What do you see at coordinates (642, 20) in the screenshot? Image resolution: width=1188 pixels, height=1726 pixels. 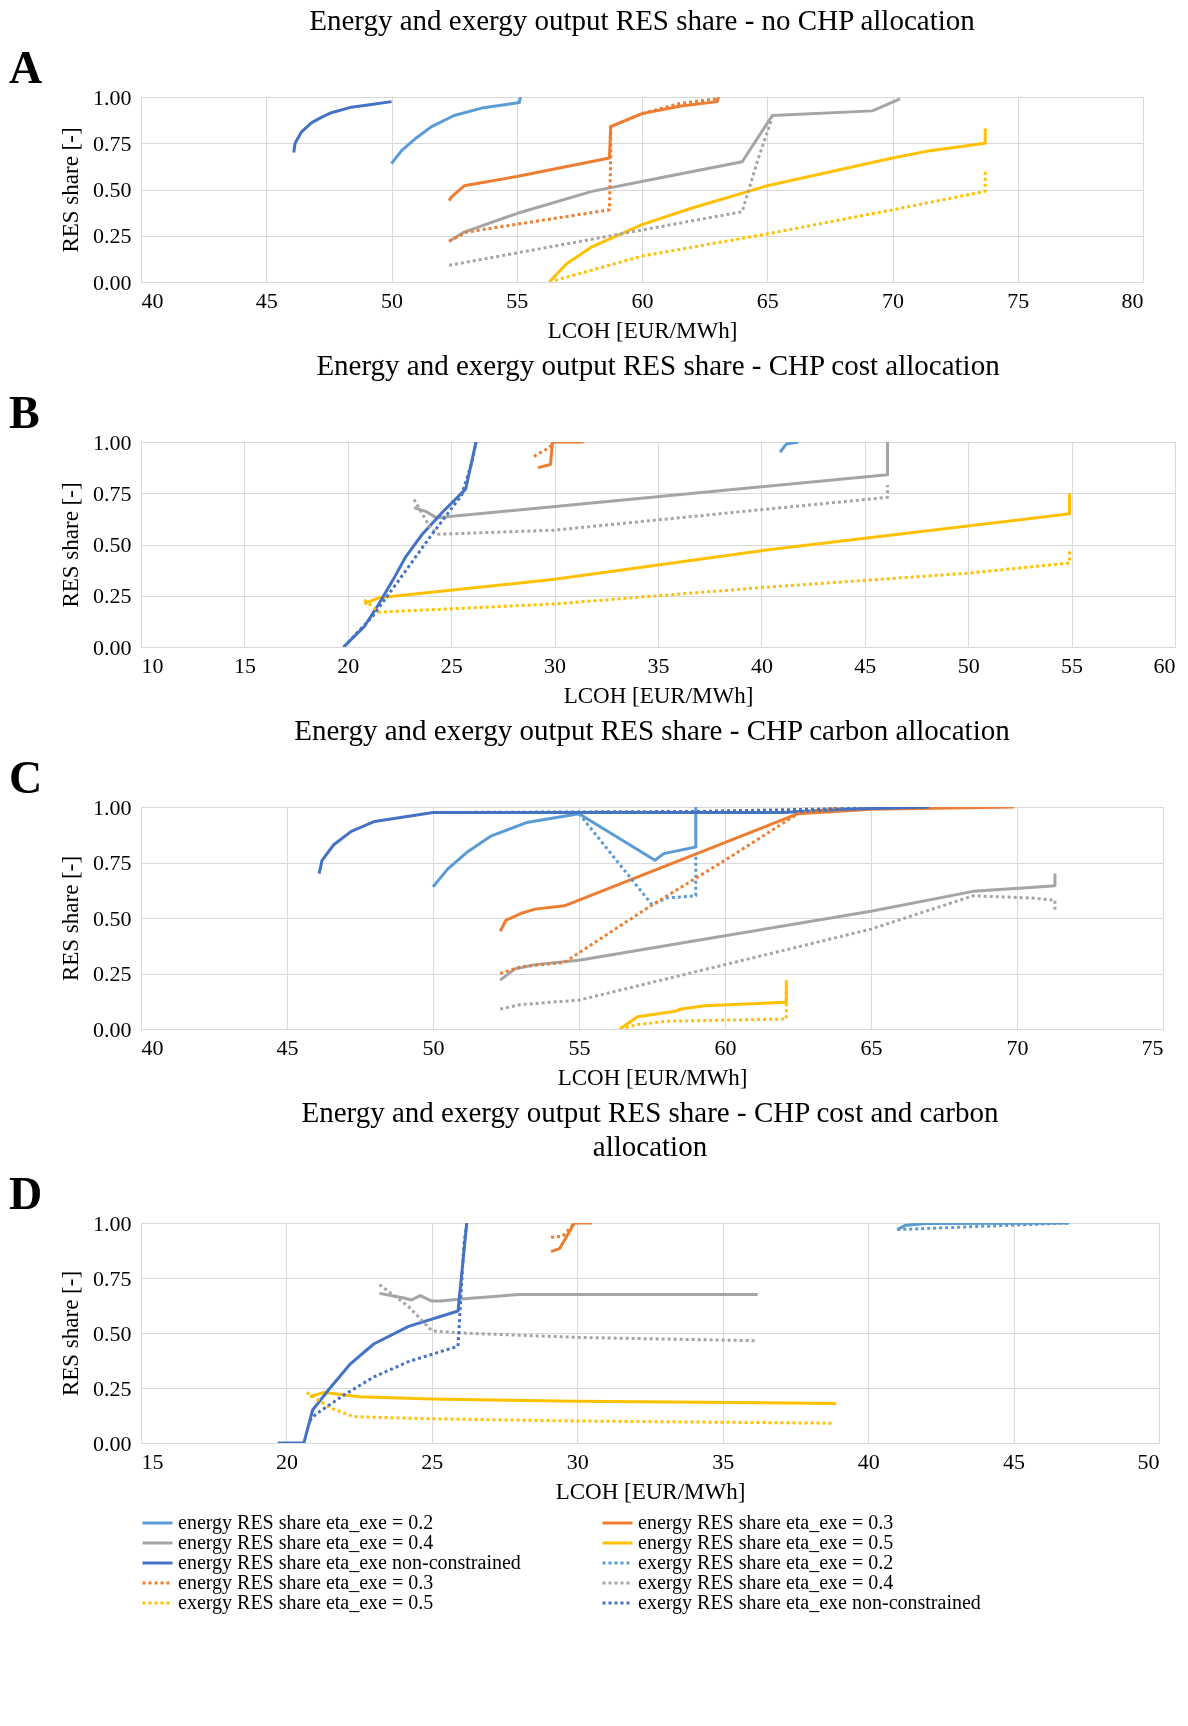 I see `chart-title: Energy and exergy output RES share - no CHP allocation` at bounding box center [642, 20].